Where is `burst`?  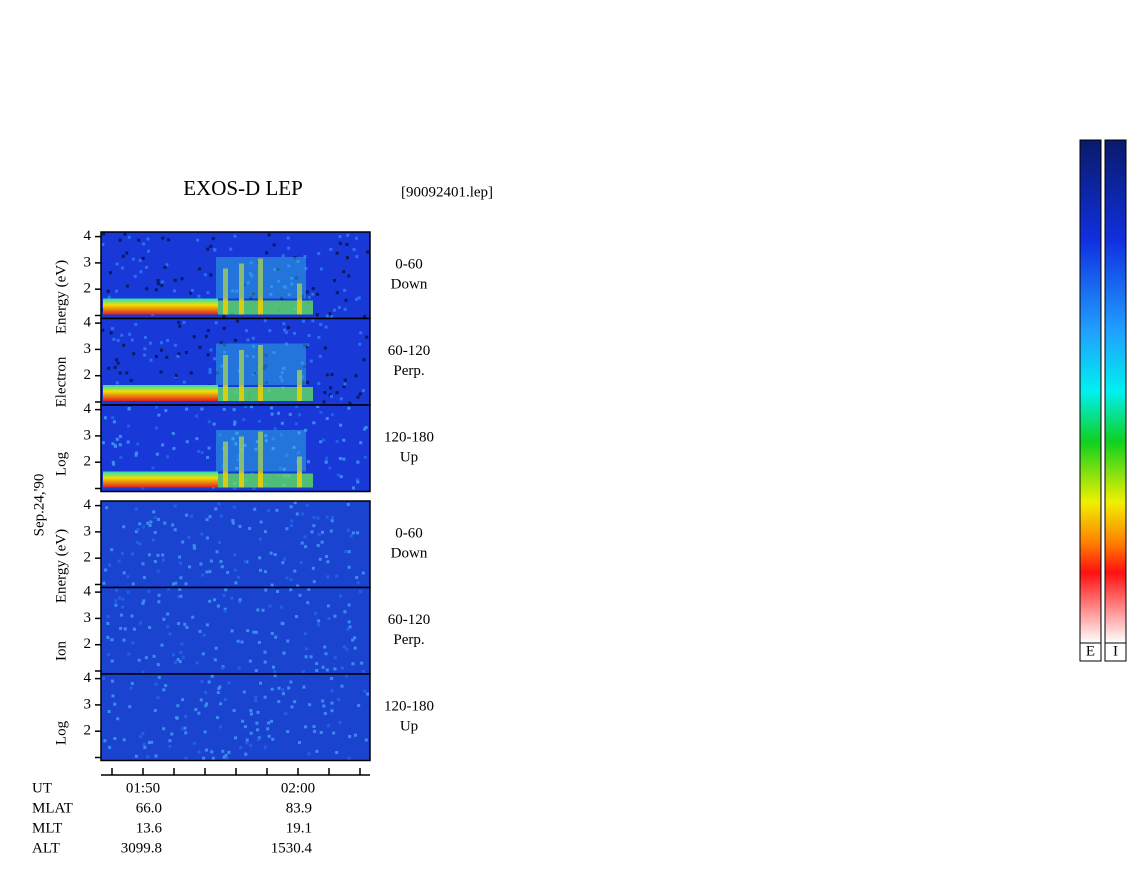
burst is located at coordinates (299, 472).